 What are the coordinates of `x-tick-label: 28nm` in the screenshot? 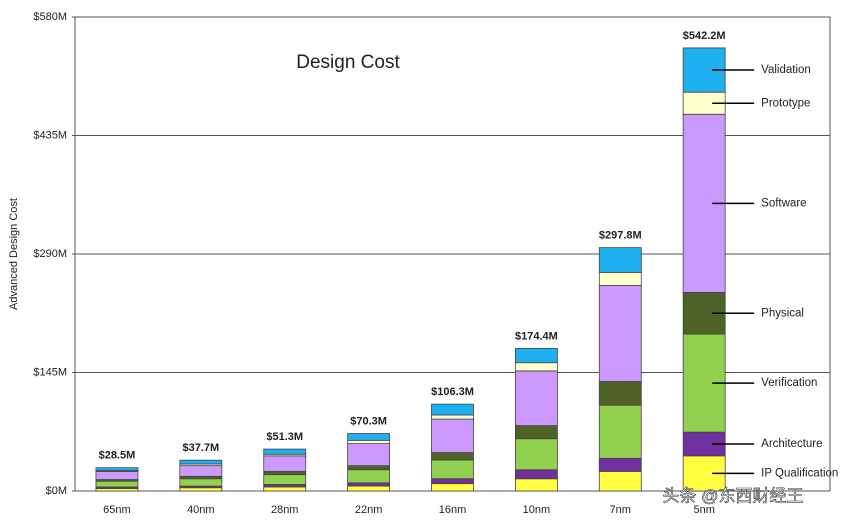 It's located at (285, 510).